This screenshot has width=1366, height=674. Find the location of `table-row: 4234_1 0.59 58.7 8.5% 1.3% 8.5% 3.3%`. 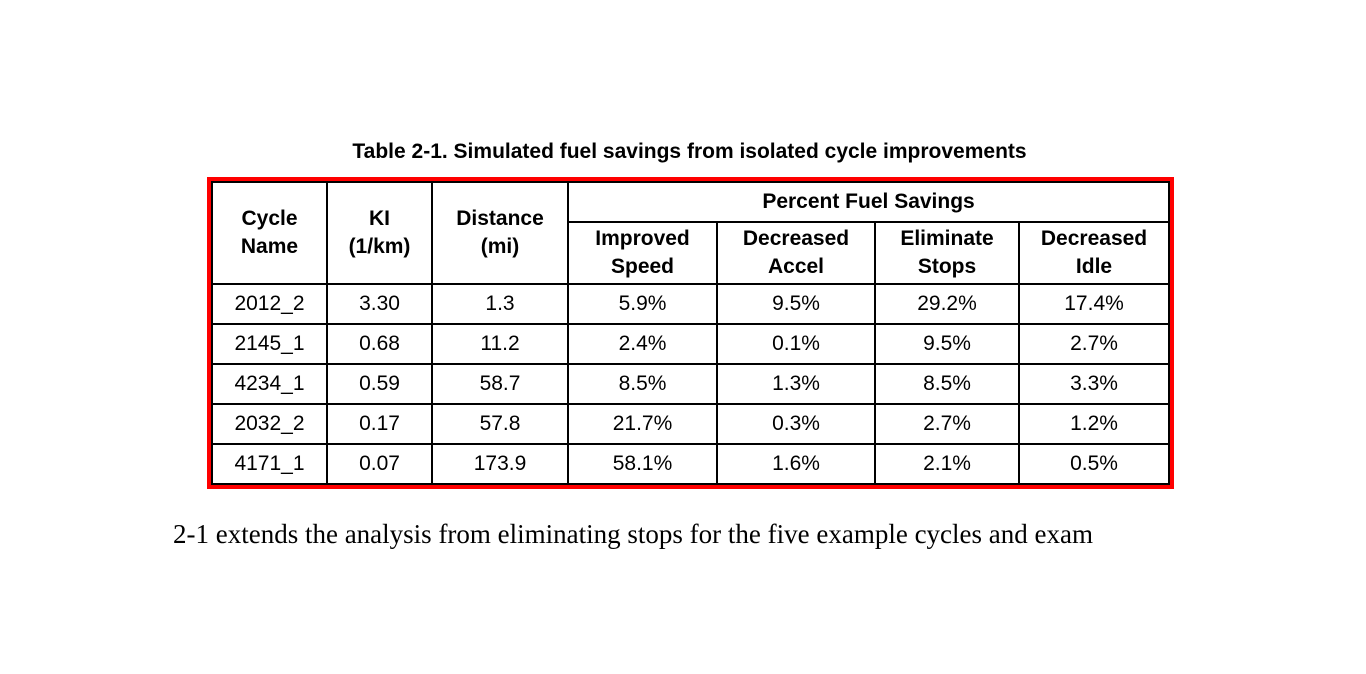

table-row: 4234_1 0.59 58.7 8.5% 1.3% 8.5% 3.3% is located at coordinates (691, 384).